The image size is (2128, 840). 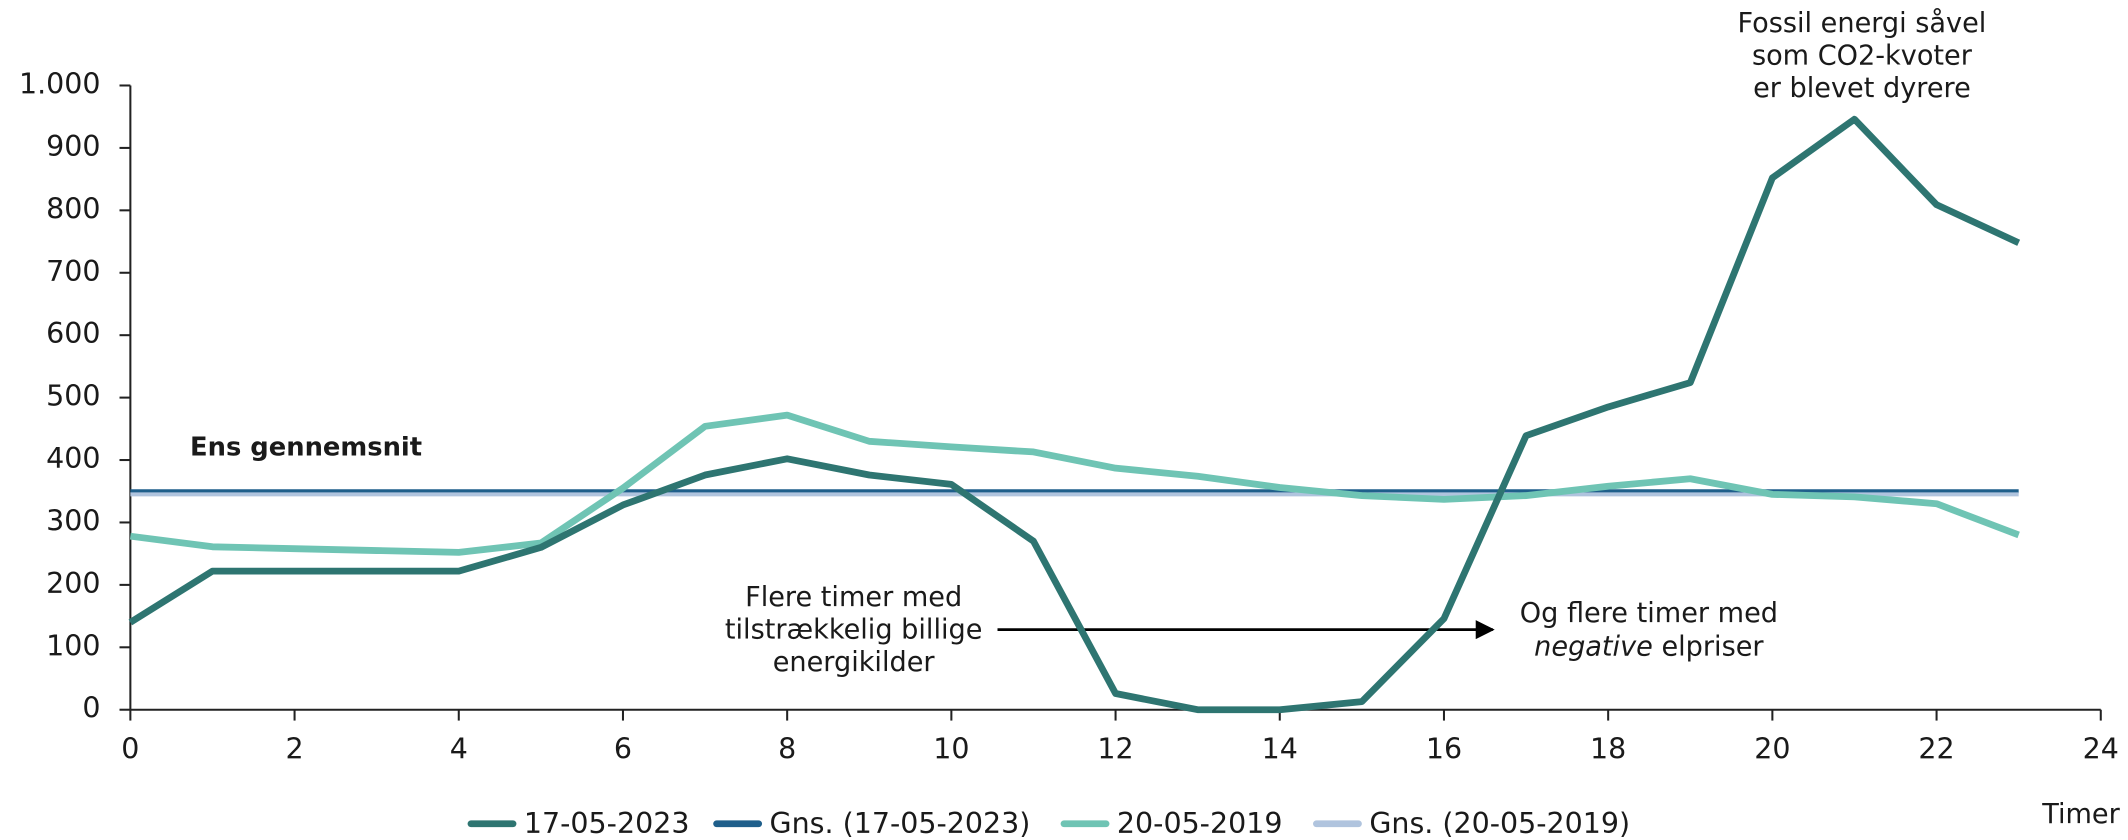 I want to click on y-tick-label: 1.000, so click(x=60, y=83).